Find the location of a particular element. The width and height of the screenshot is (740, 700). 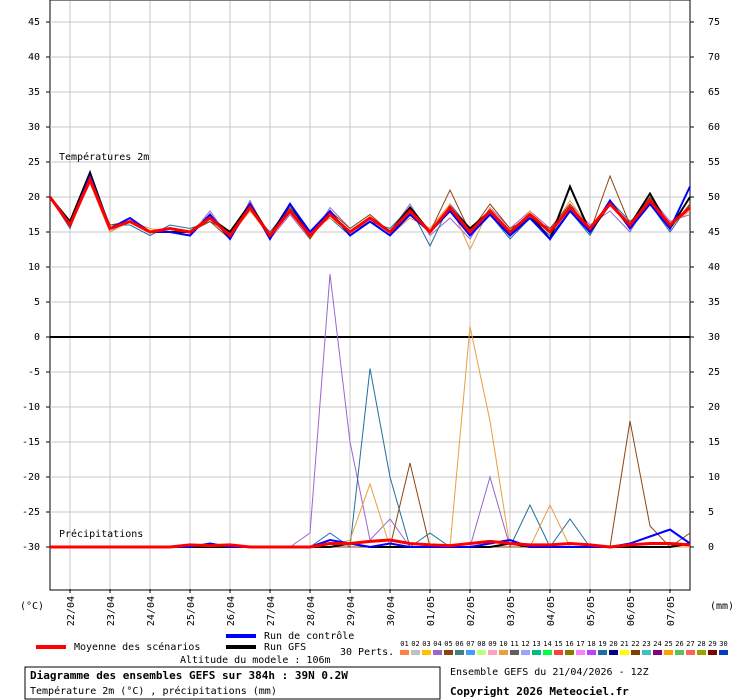

pert-label: 15 is located at coordinates (558, 644).